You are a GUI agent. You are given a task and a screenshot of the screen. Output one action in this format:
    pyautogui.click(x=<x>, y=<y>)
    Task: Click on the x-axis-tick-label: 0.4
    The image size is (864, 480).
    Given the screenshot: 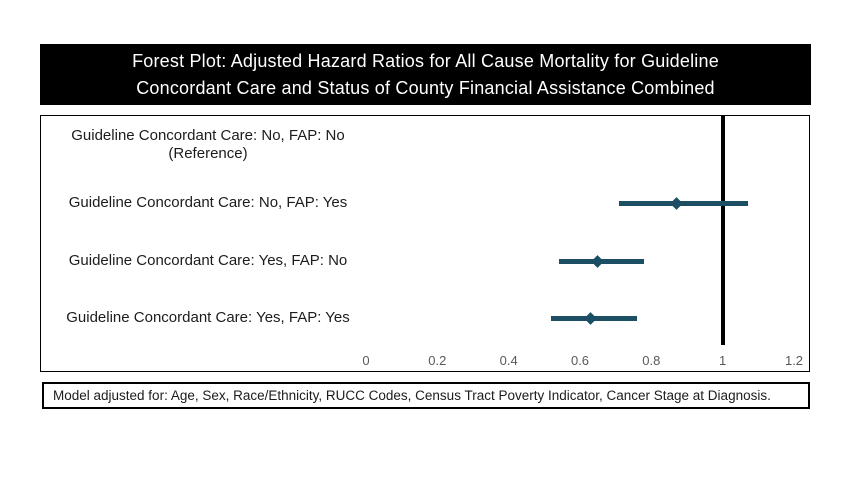 What is the action you would take?
    pyautogui.click(x=508, y=360)
    